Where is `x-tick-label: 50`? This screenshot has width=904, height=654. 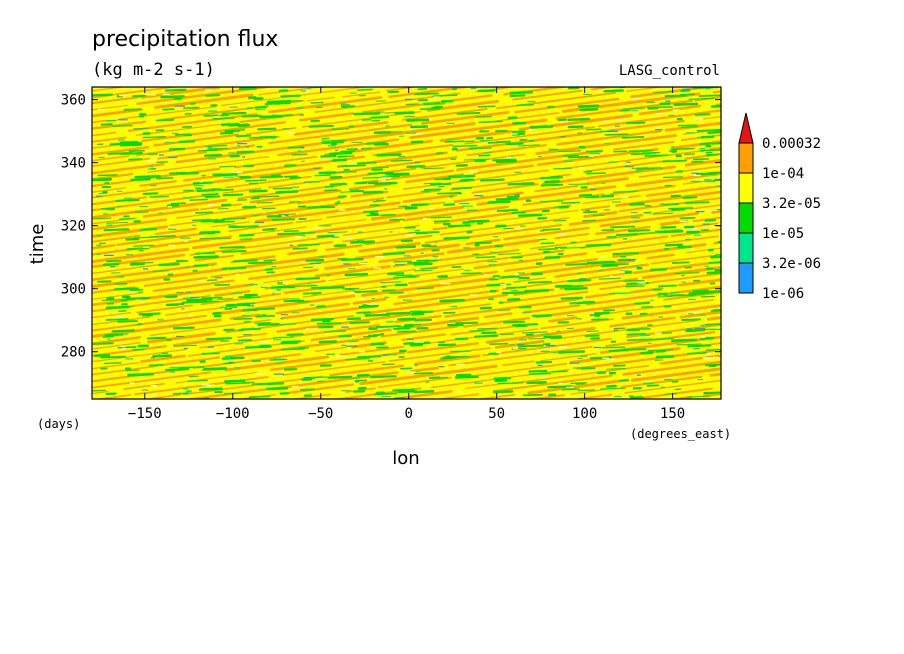
x-tick-label: 50 is located at coordinates (496, 414).